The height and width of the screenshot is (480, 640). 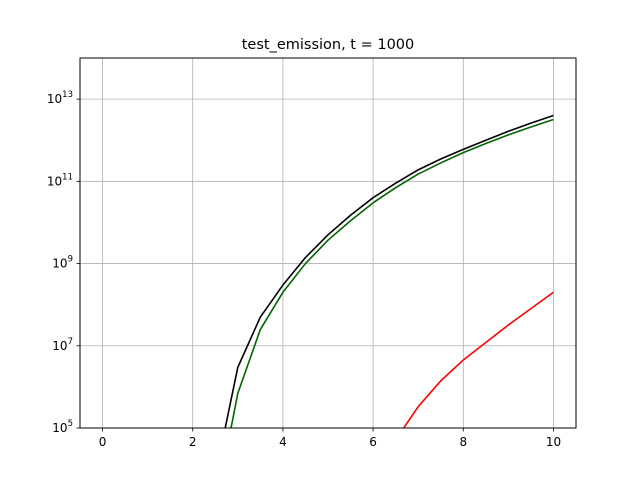 I want to click on x-tick-label: 0, so click(x=103, y=442).